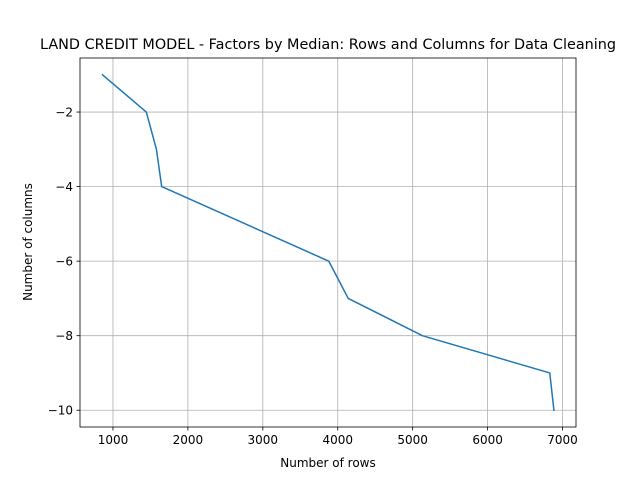  I want to click on x-tick-label: 3000, so click(263, 440).